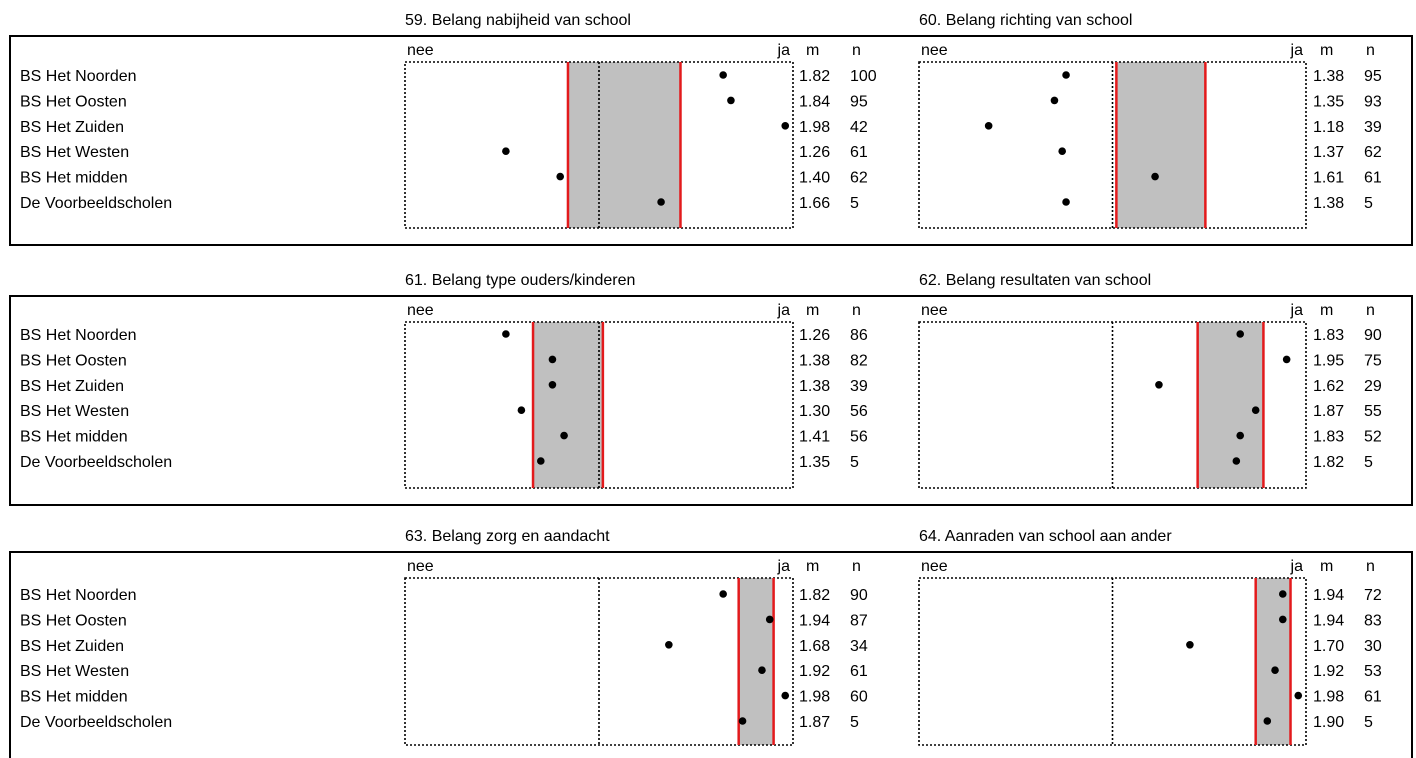 The height and width of the screenshot is (758, 1416). What do you see at coordinates (1328, 595) in the screenshot?
I see `mean-value: 1.94` at bounding box center [1328, 595].